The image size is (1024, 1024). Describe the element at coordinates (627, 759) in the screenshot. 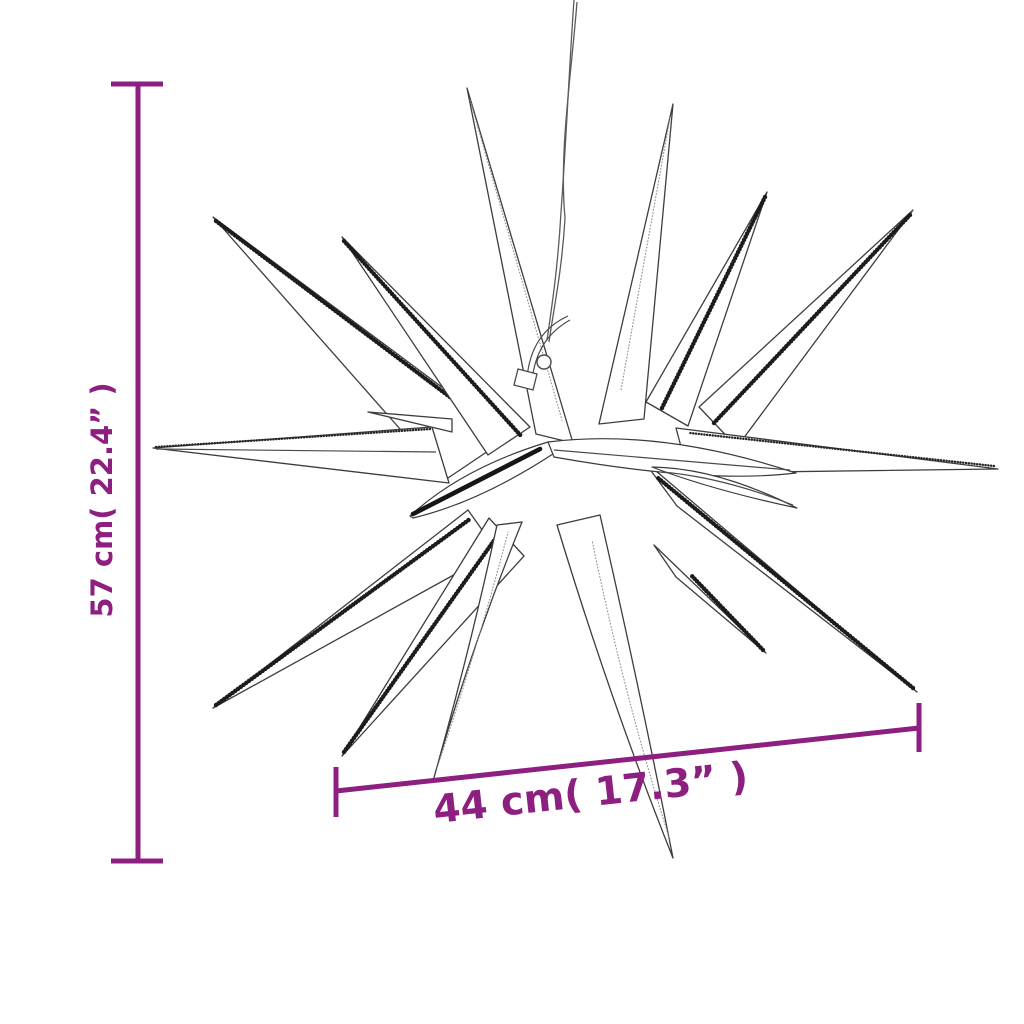

I see `width-dimension-line` at that location.